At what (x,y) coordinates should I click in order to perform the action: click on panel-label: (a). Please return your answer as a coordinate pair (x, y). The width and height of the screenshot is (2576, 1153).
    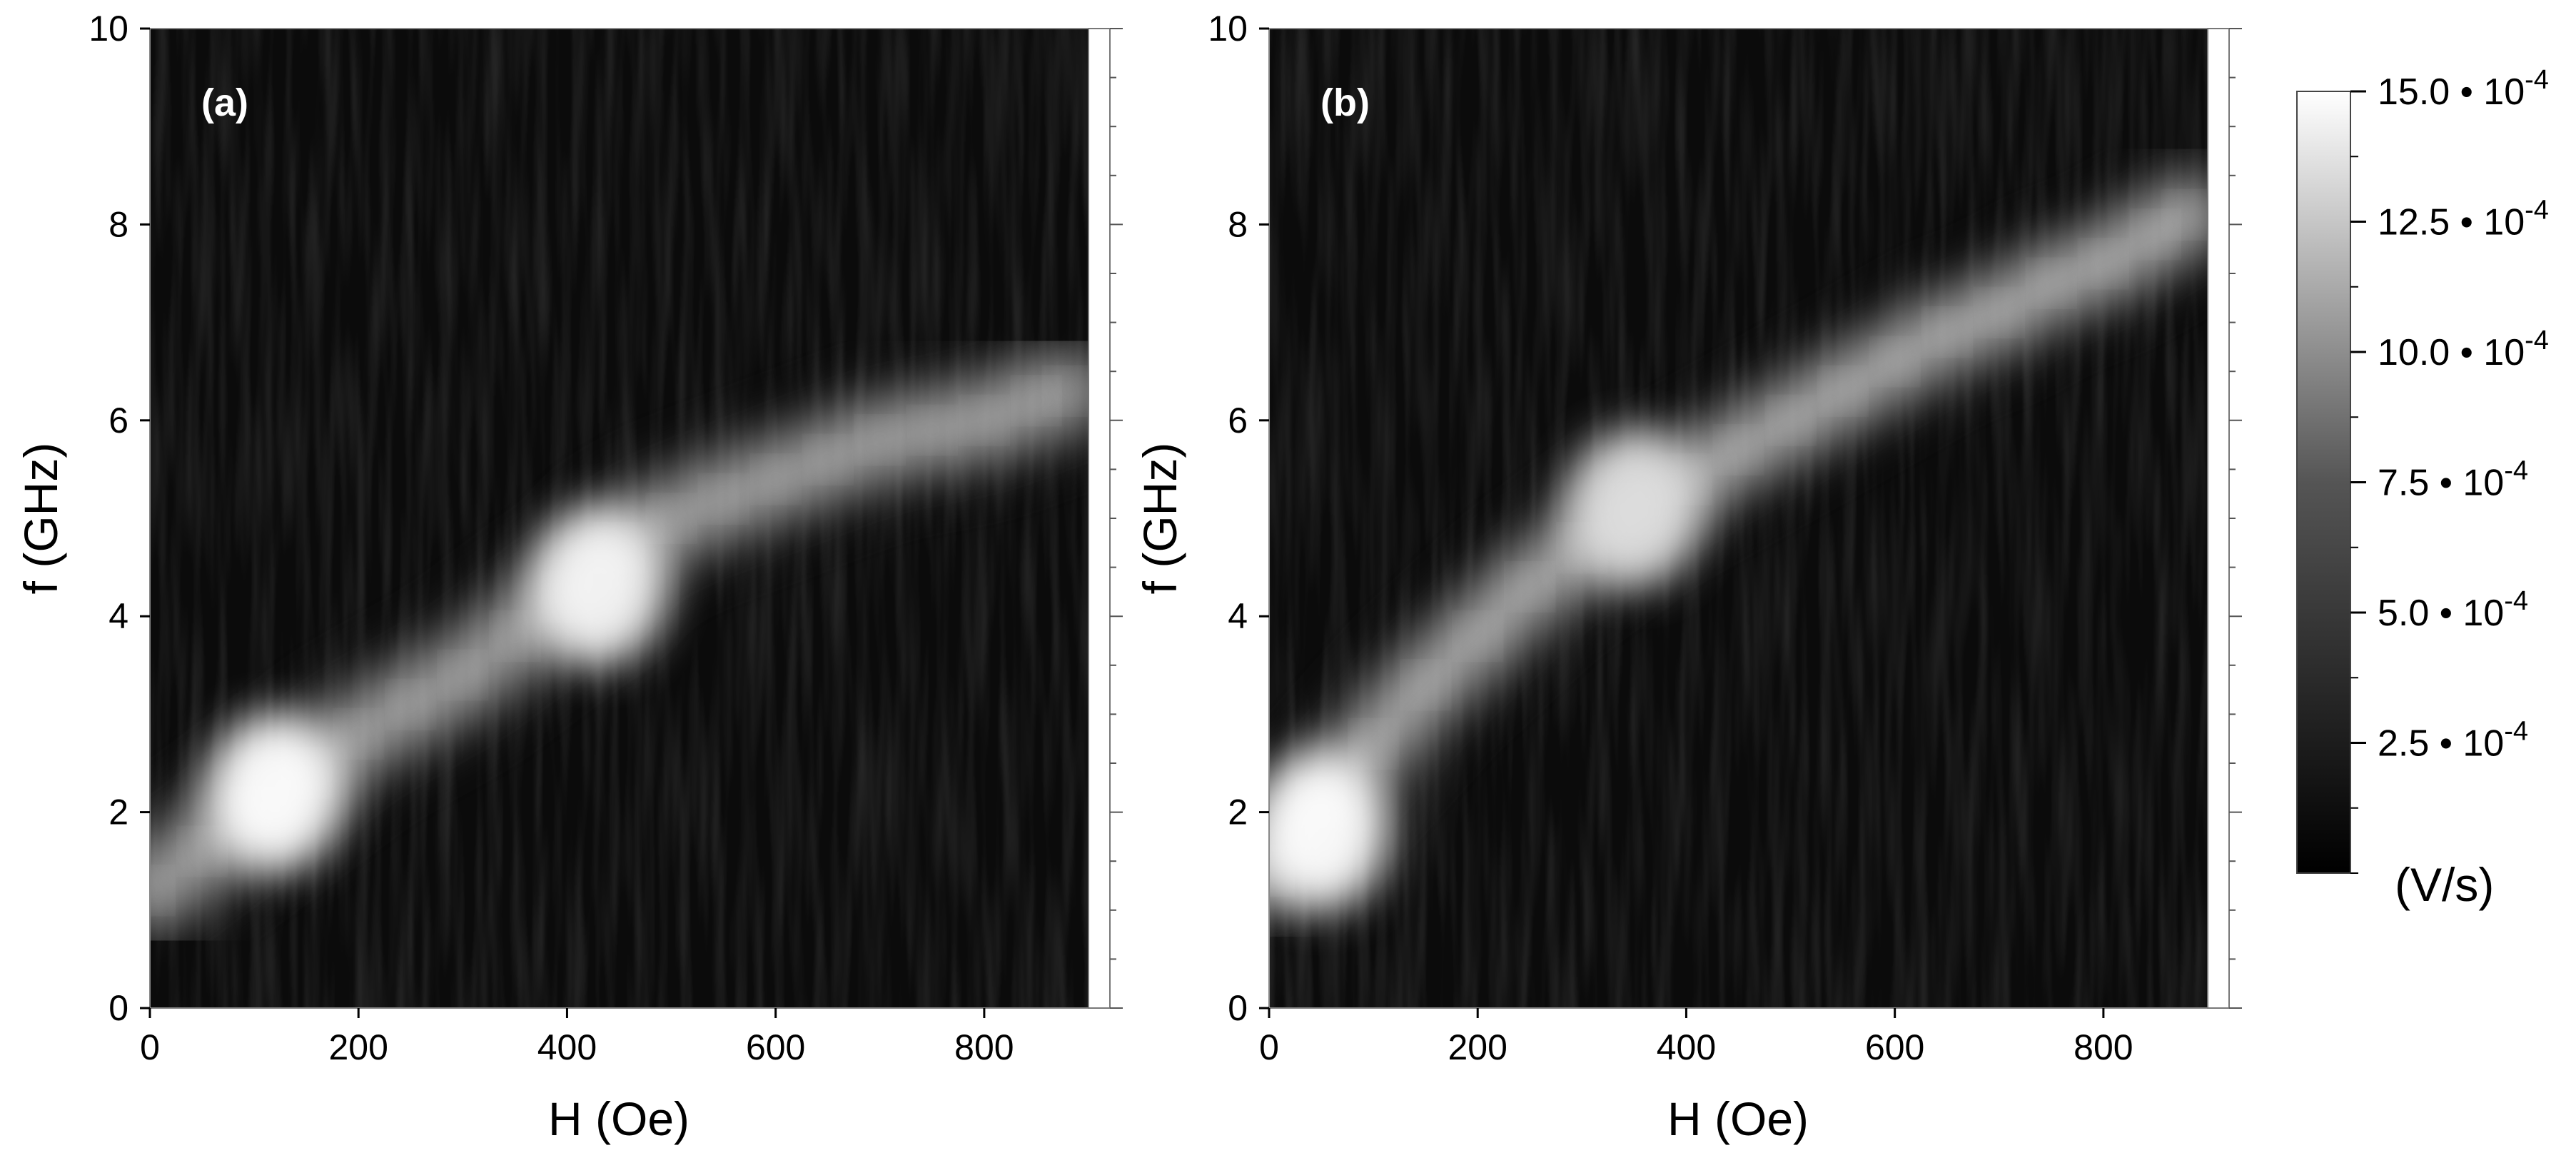
    Looking at the image, I should click on (224, 102).